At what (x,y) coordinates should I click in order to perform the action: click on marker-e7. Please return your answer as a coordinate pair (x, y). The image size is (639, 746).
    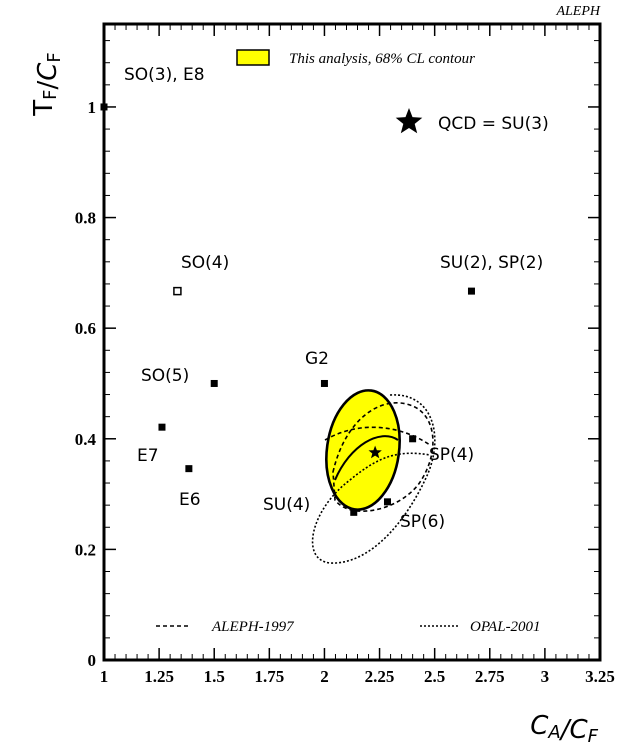
    Looking at the image, I should click on (162, 427).